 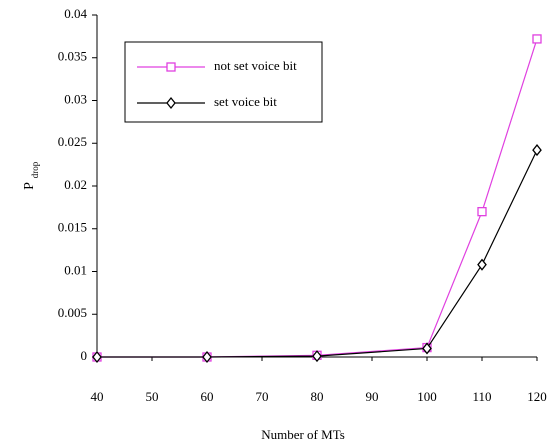 What do you see at coordinates (97, 396) in the screenshot?
I see `x-tick-label: 40` at bounding box center [97, 396].